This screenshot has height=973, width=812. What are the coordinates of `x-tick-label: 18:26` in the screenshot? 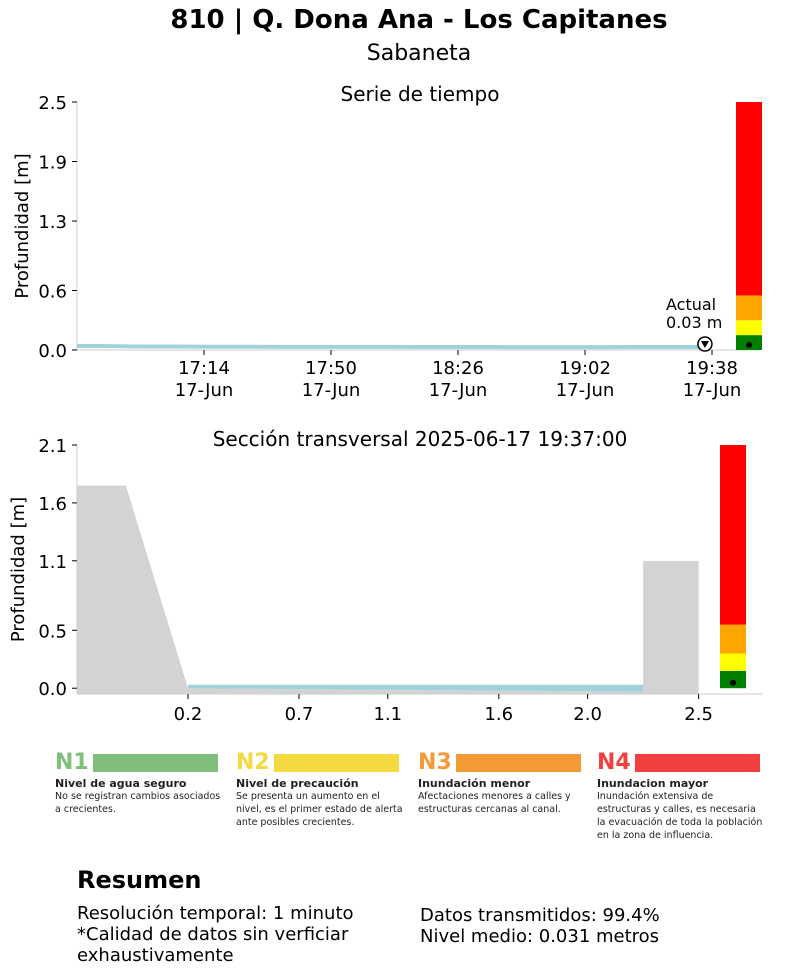 It's located at (458, 368).